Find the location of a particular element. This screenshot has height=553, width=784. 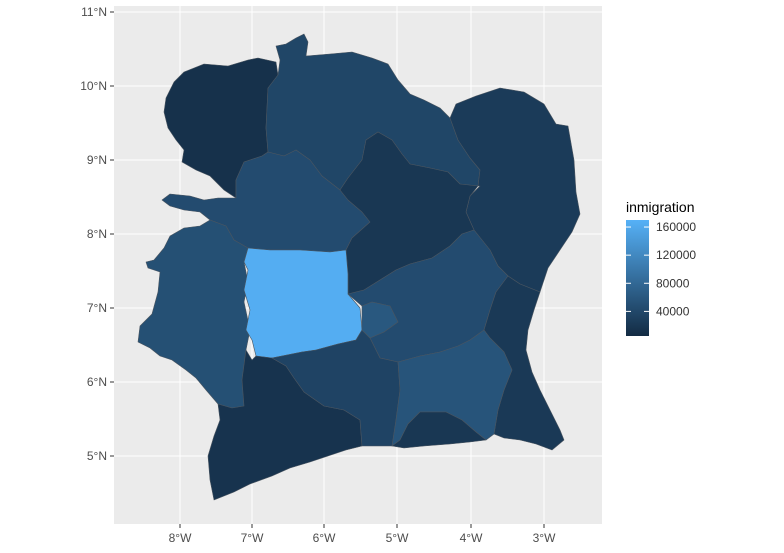

x-axis: 8°W 7°W 6°W 5°W 4°W 3°W is located at coordinates (362, 534).